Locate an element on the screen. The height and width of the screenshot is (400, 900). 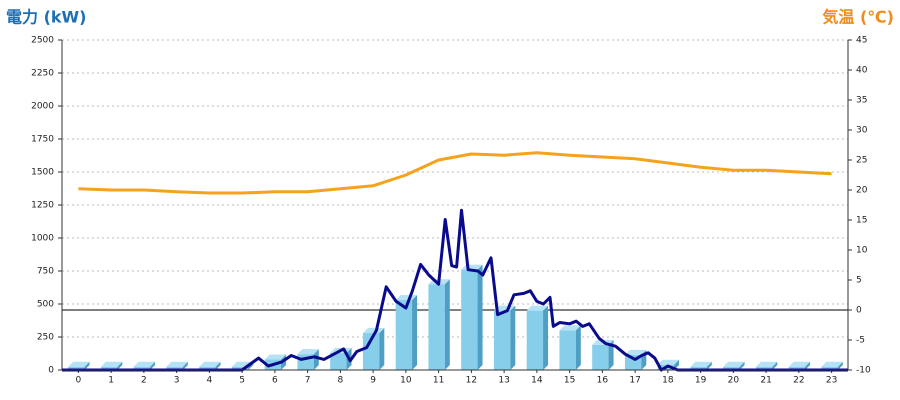
y2-tick-label: 40 is located at coordinates (862, 71).